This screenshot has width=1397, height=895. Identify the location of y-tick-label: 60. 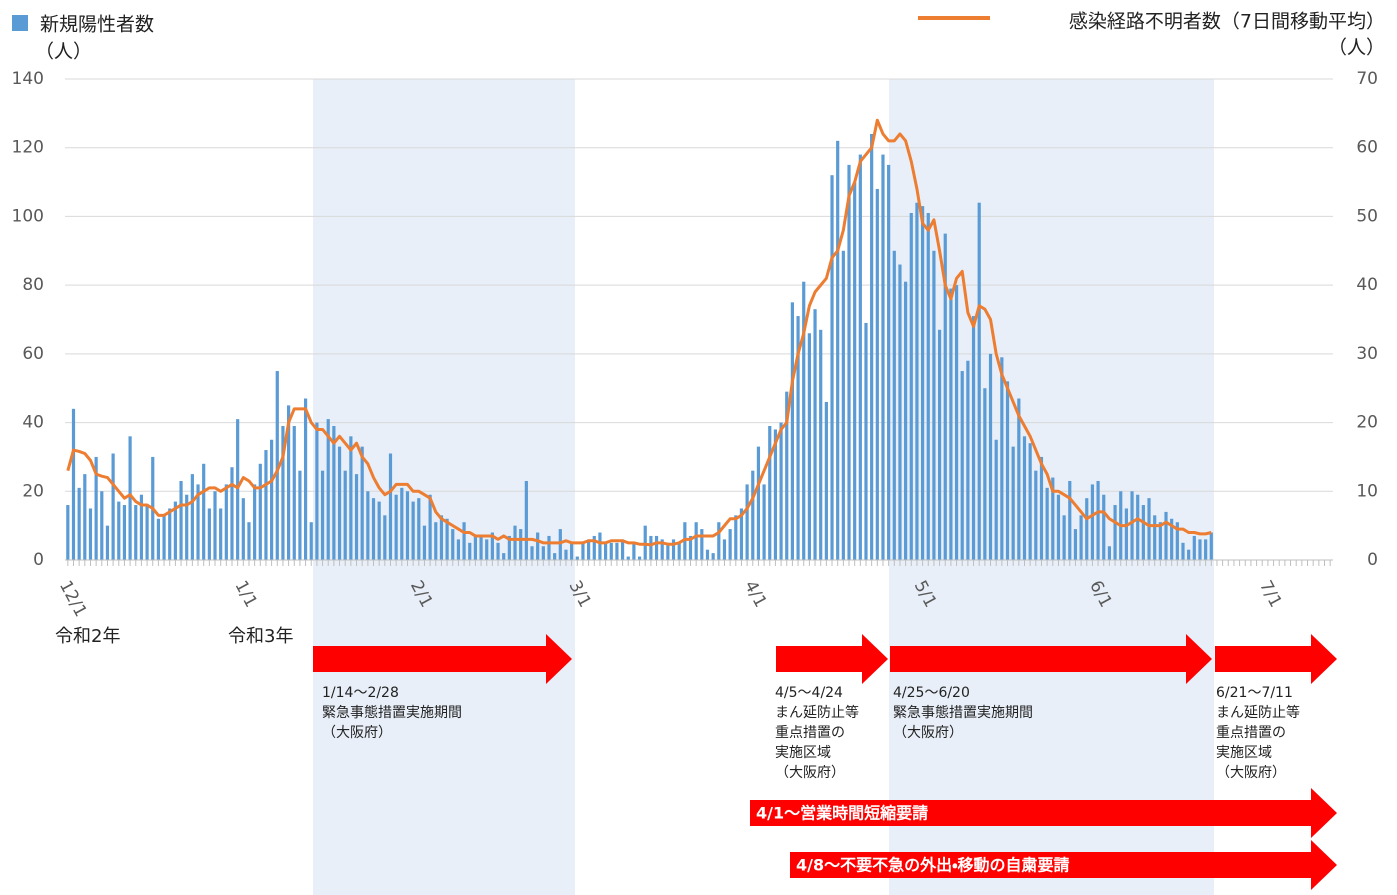
(33, 354).